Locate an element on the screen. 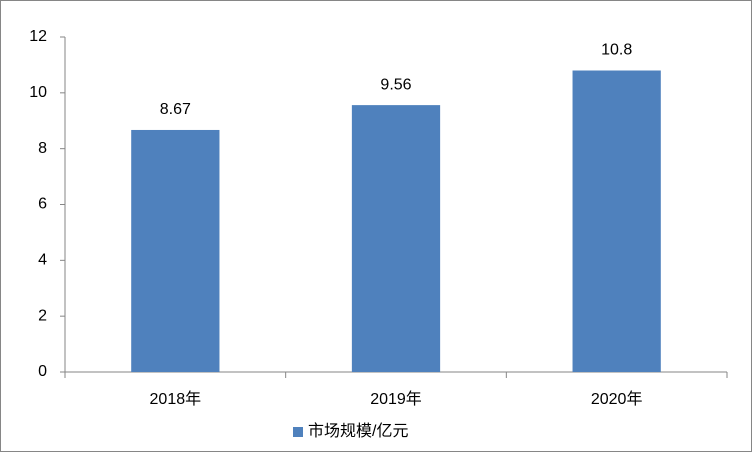 The width and height of the screenshot is (752, 452). y-tick-label: 12 is located at coordinates (38, 36).